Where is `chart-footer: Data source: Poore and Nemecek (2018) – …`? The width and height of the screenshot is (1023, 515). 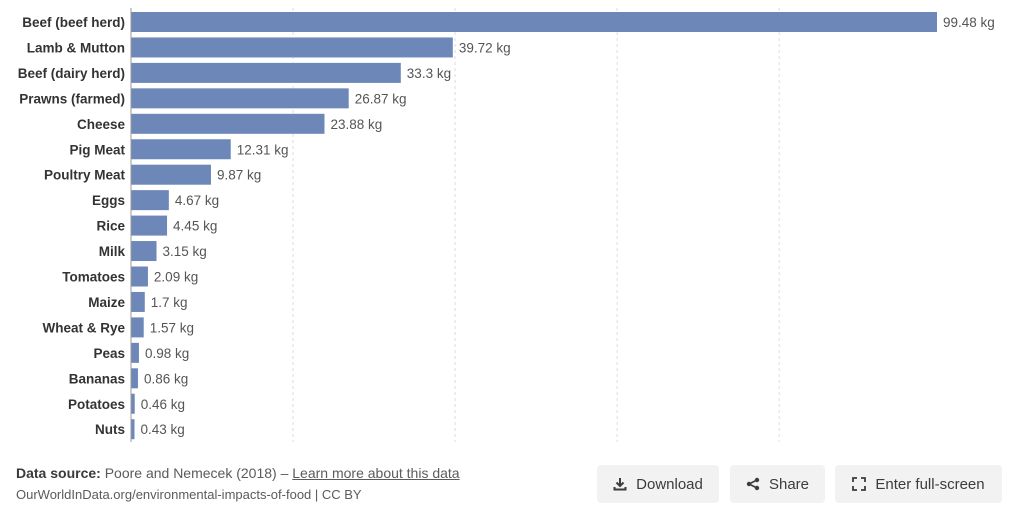
chart-footer: Data source: Poore and Nemecek (2018) – … is located at coordinates (238, 484).